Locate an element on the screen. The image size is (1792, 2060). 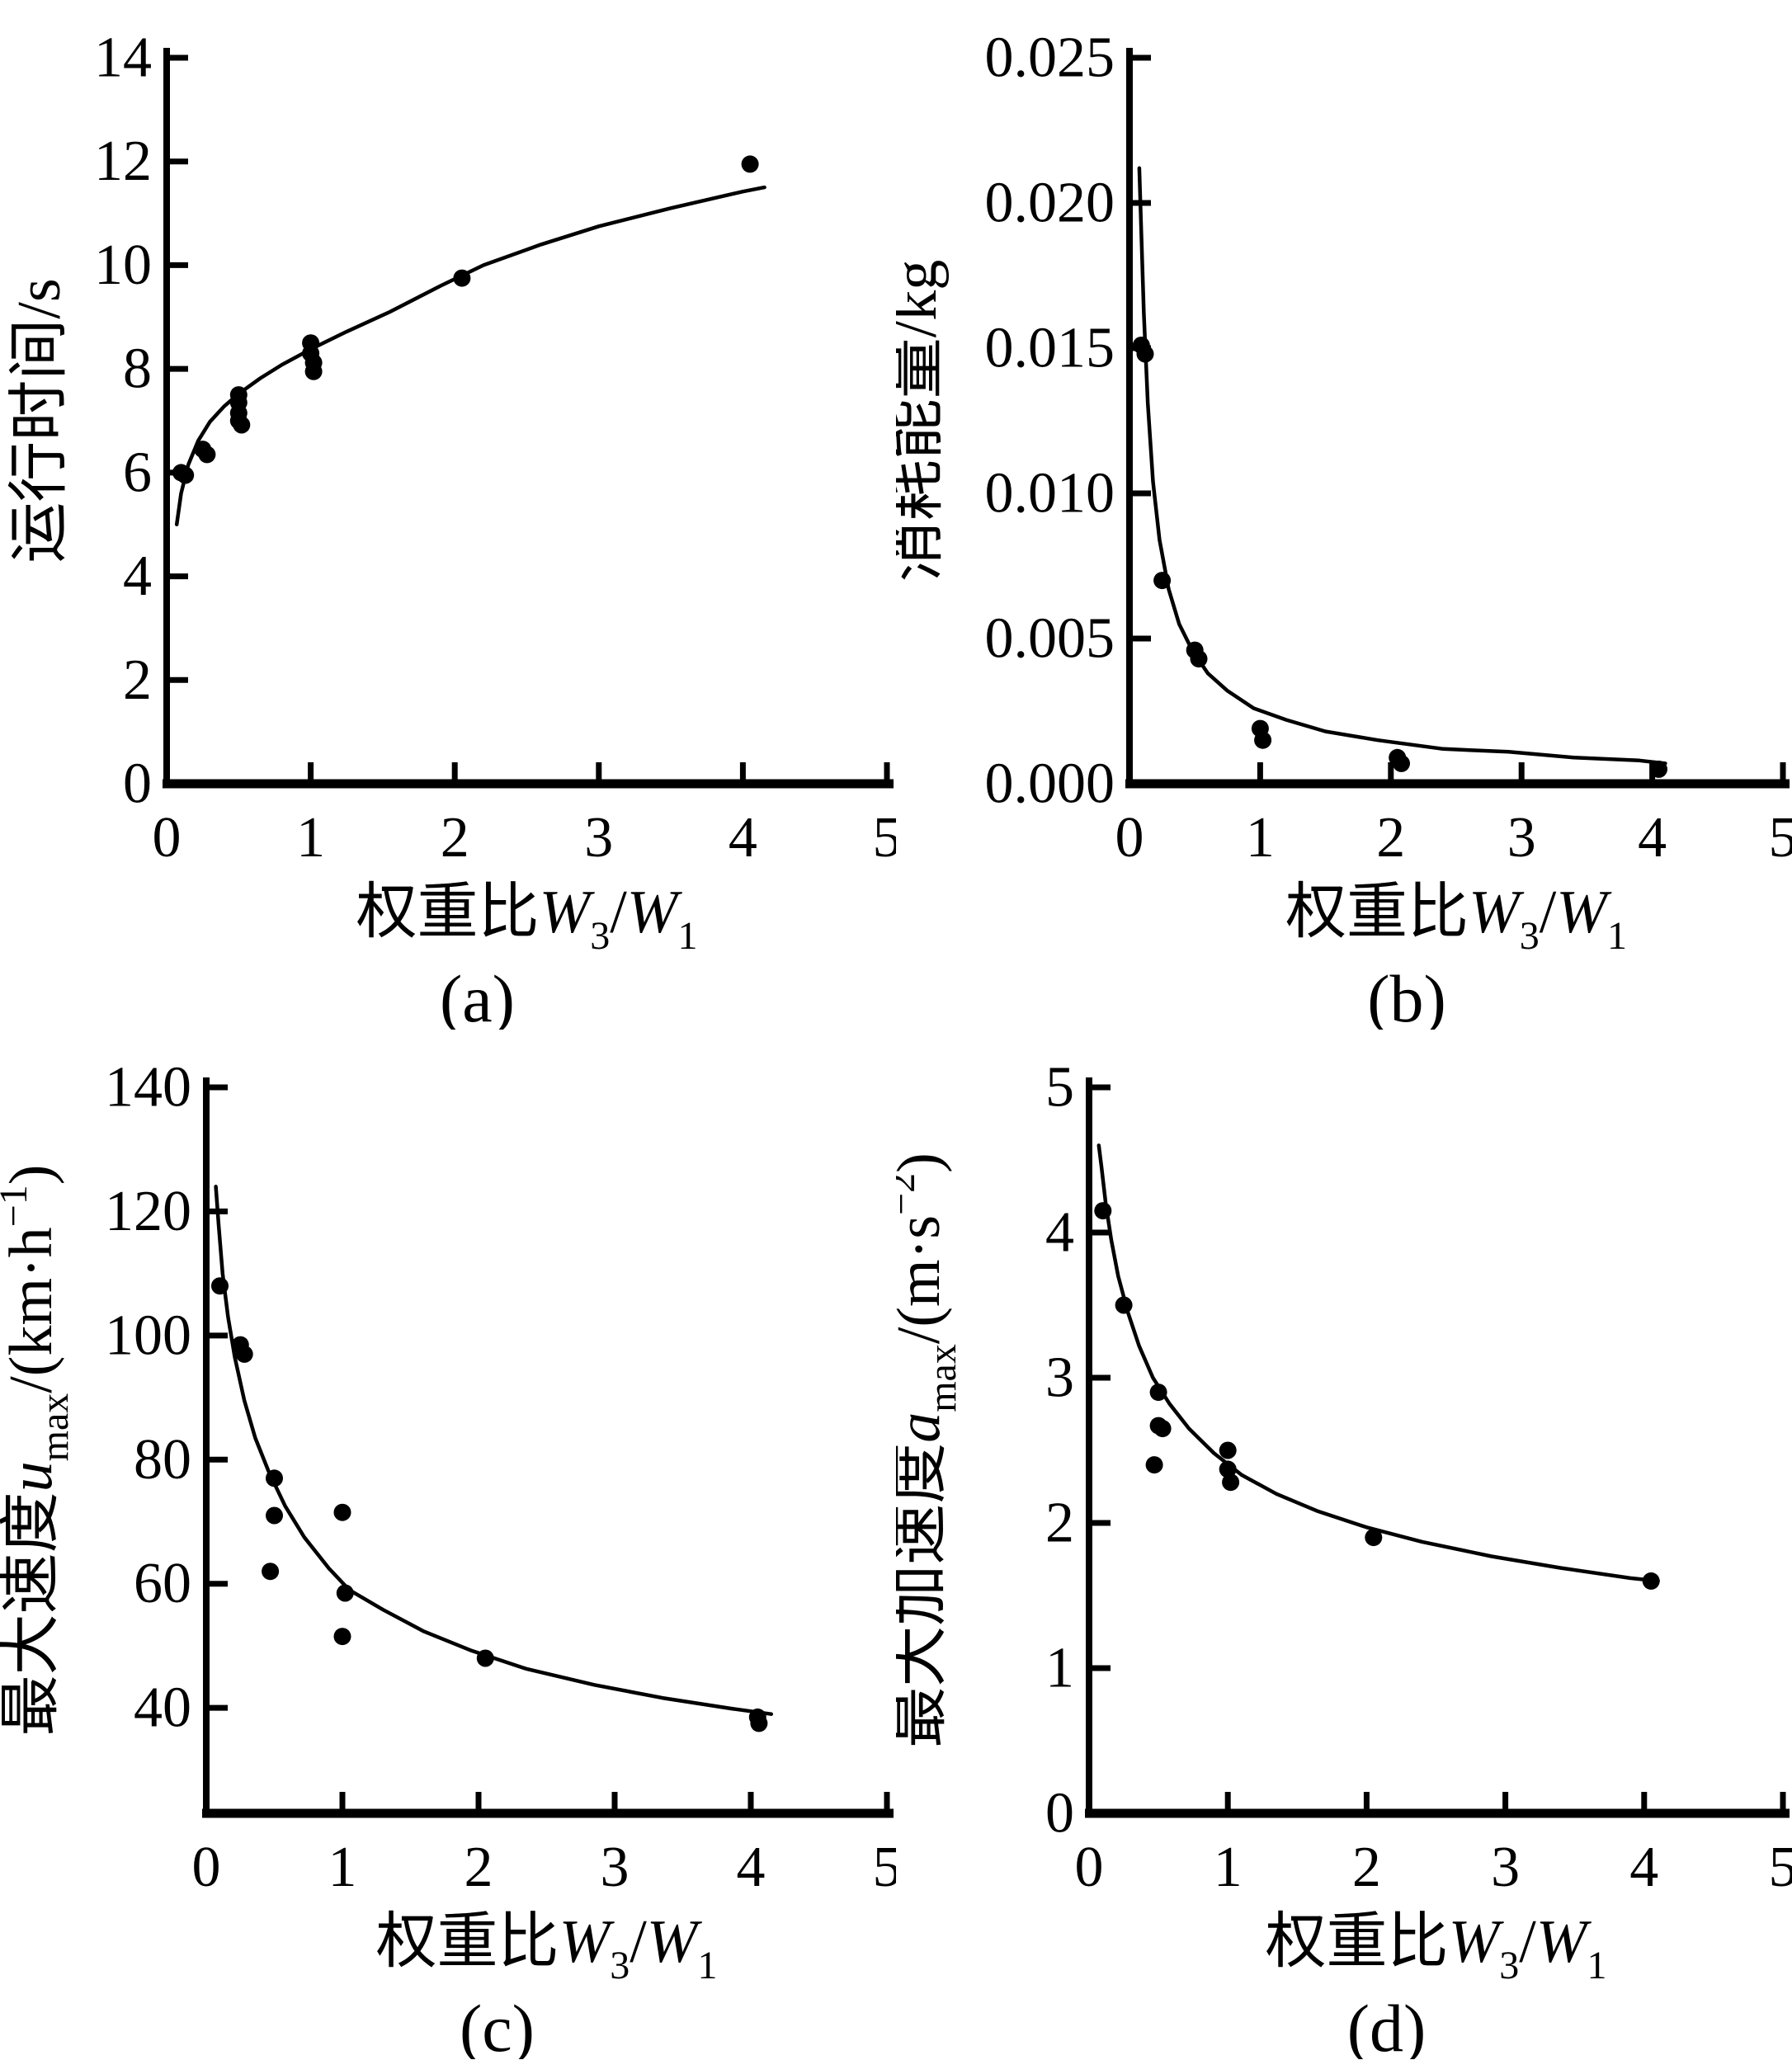
y-tick-label: 0.025 is located at coordinates (1050, 58).